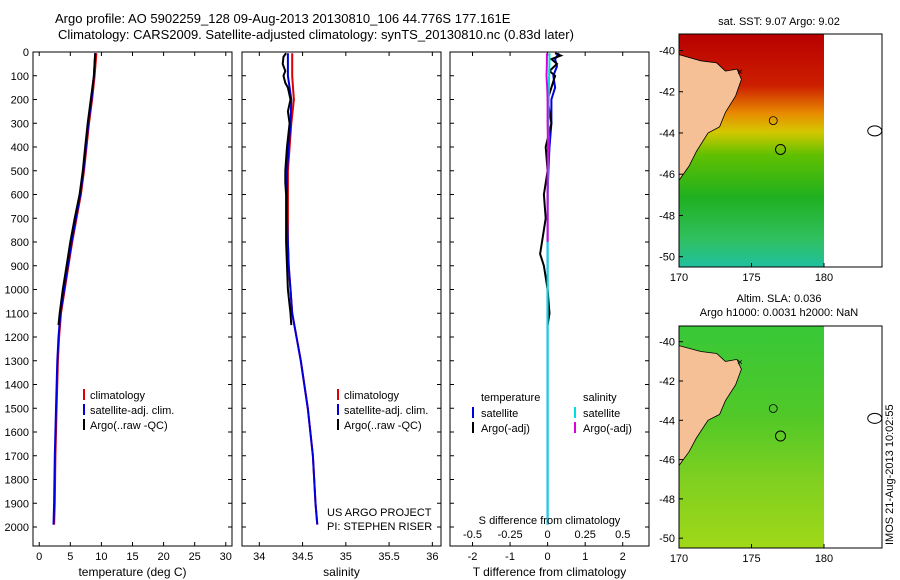 This screenshot has height=580, width=900. Describe the element at coordinates (388, 557) in the screenshot. I see `x-tick-label: 35.5` at that location.